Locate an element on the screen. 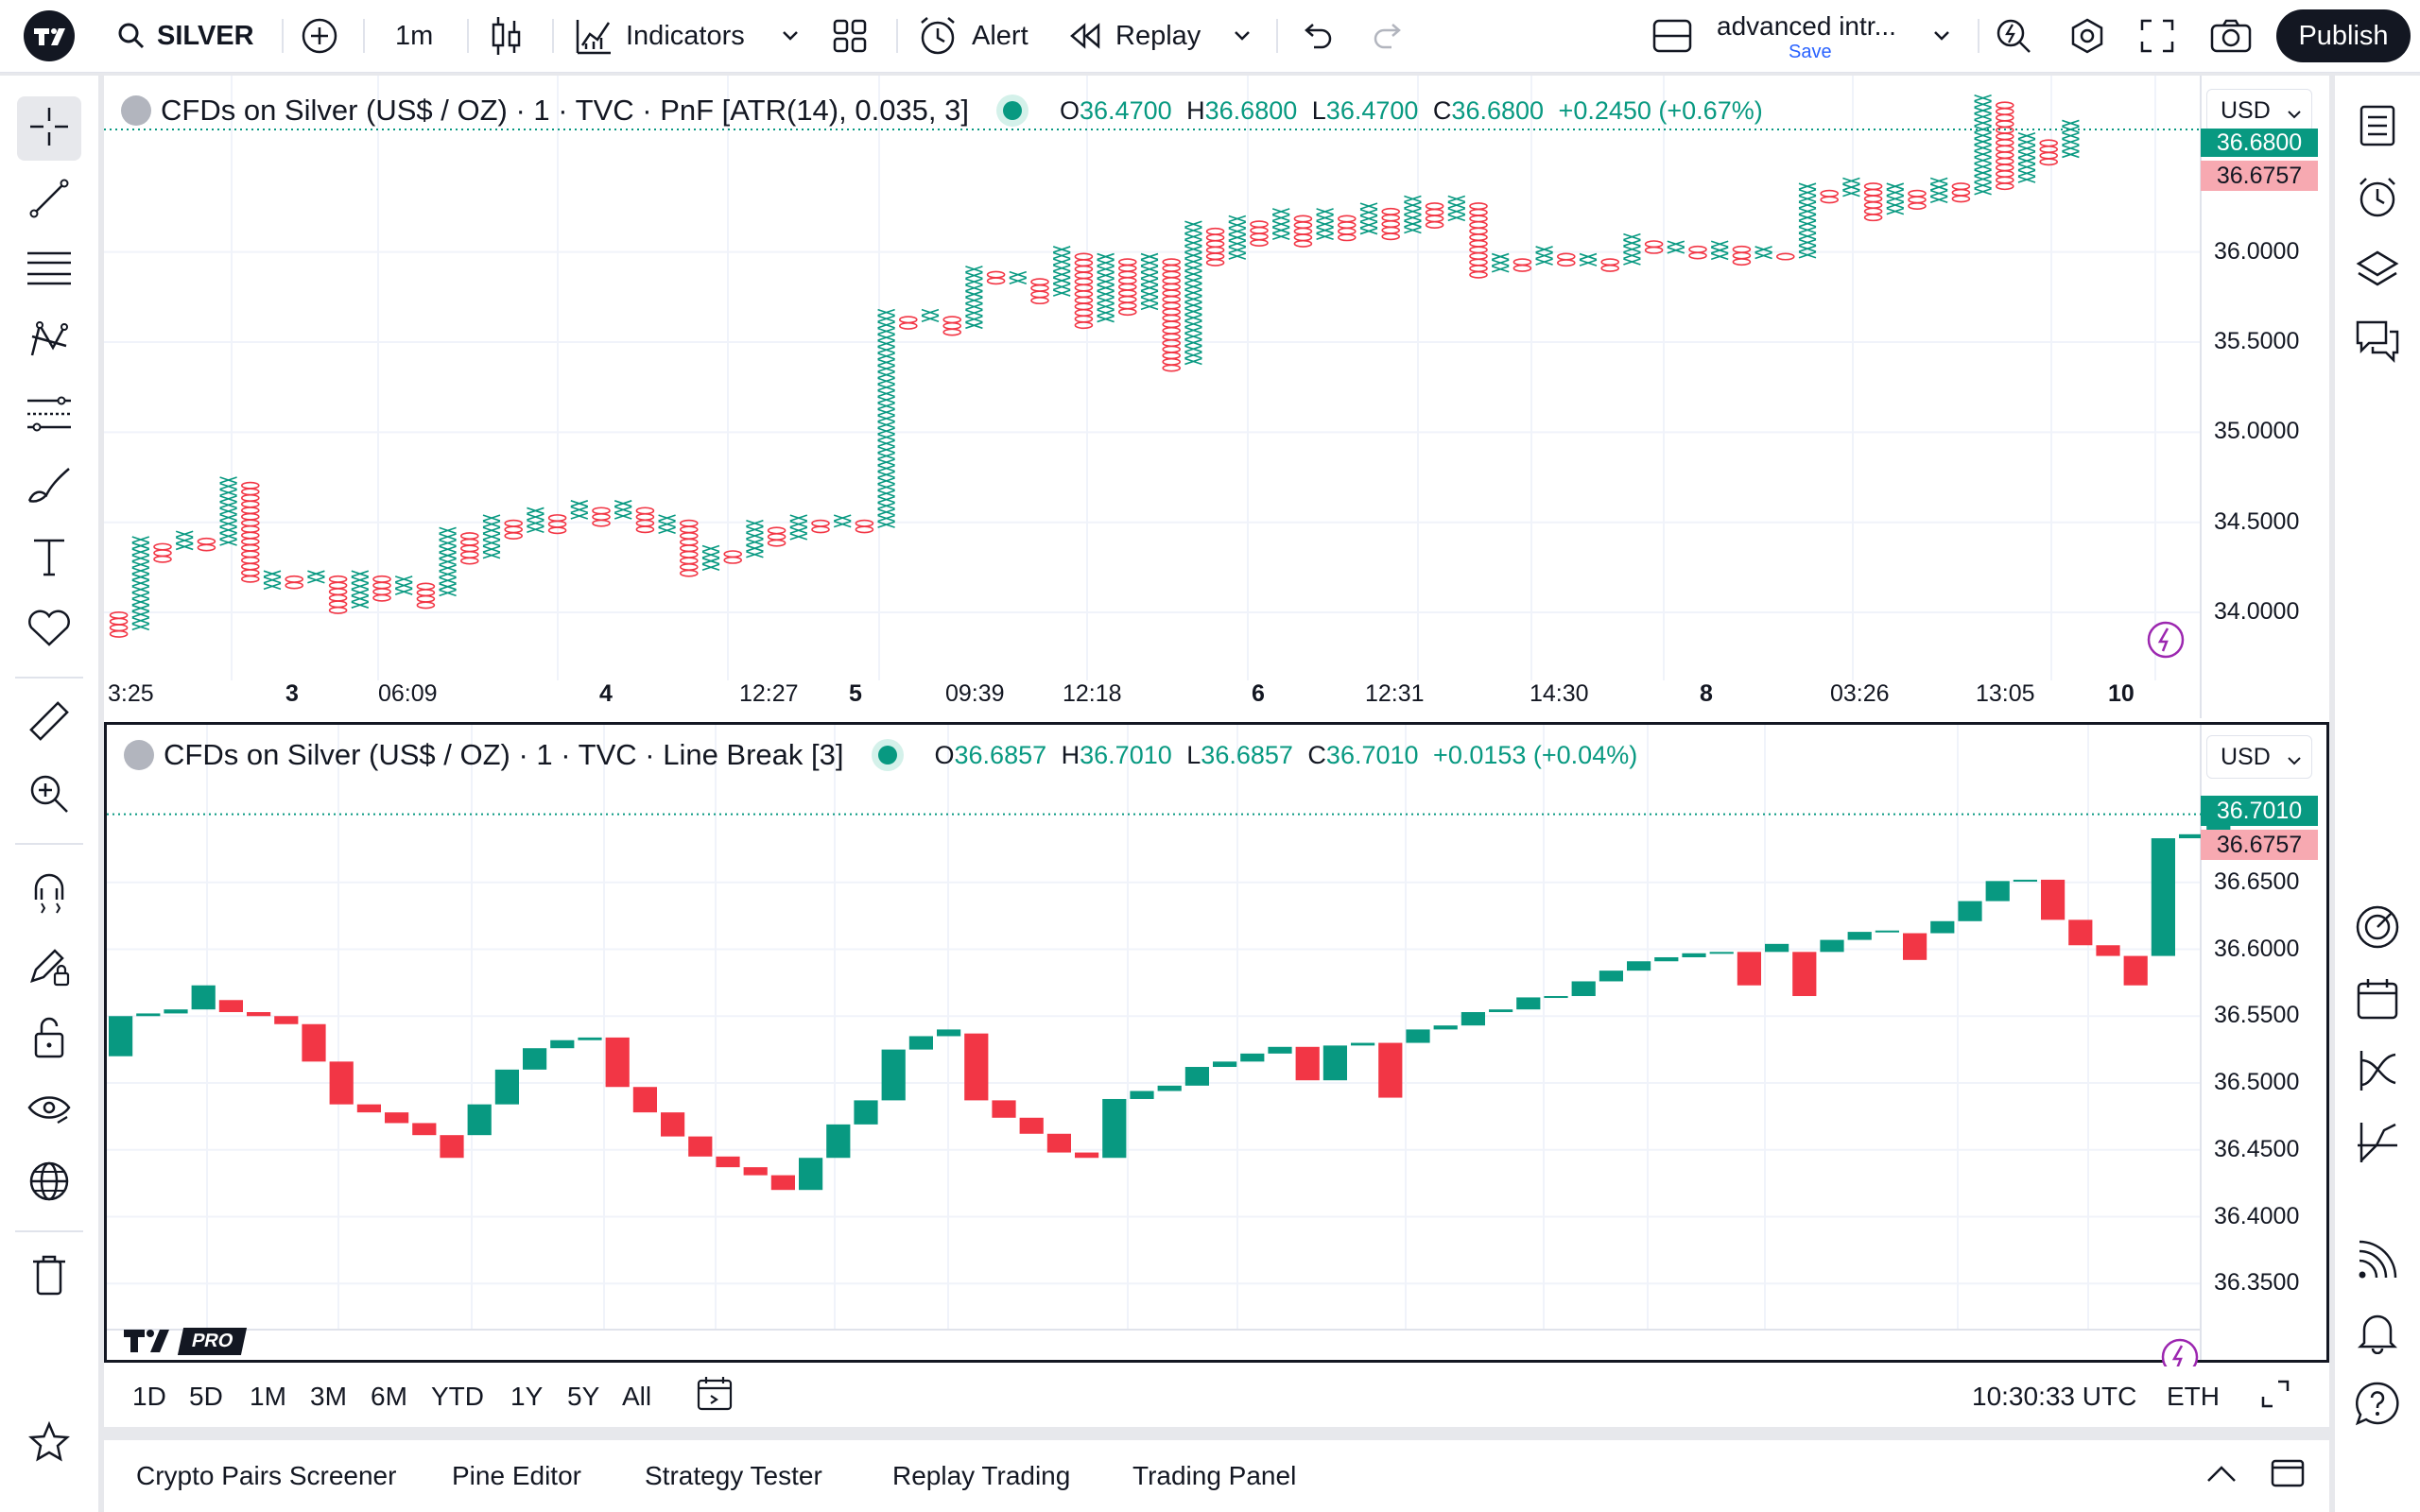  range-button-1d: 1D is located at coordinates (149, 1396).